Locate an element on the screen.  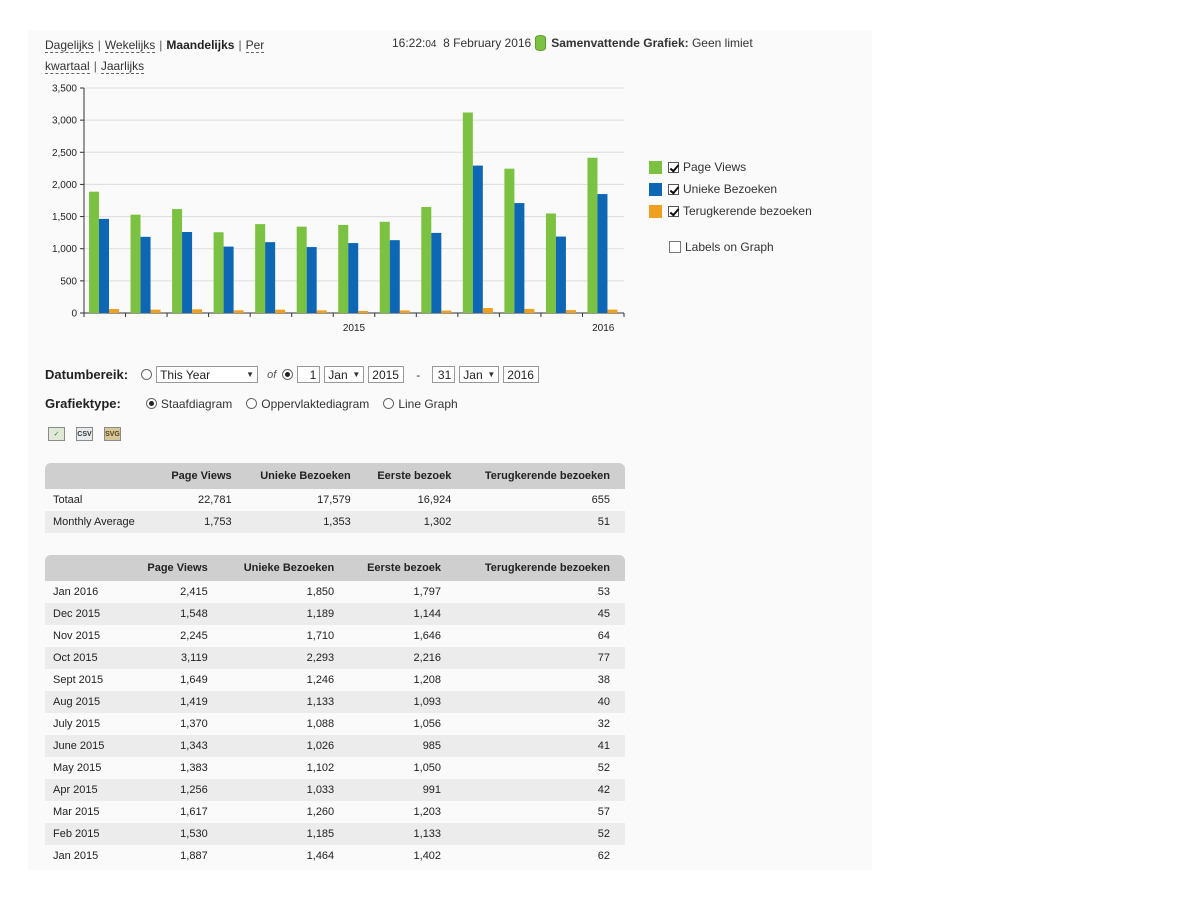
period-daily-link: Dagelijks is located at coordinates (69, 45).